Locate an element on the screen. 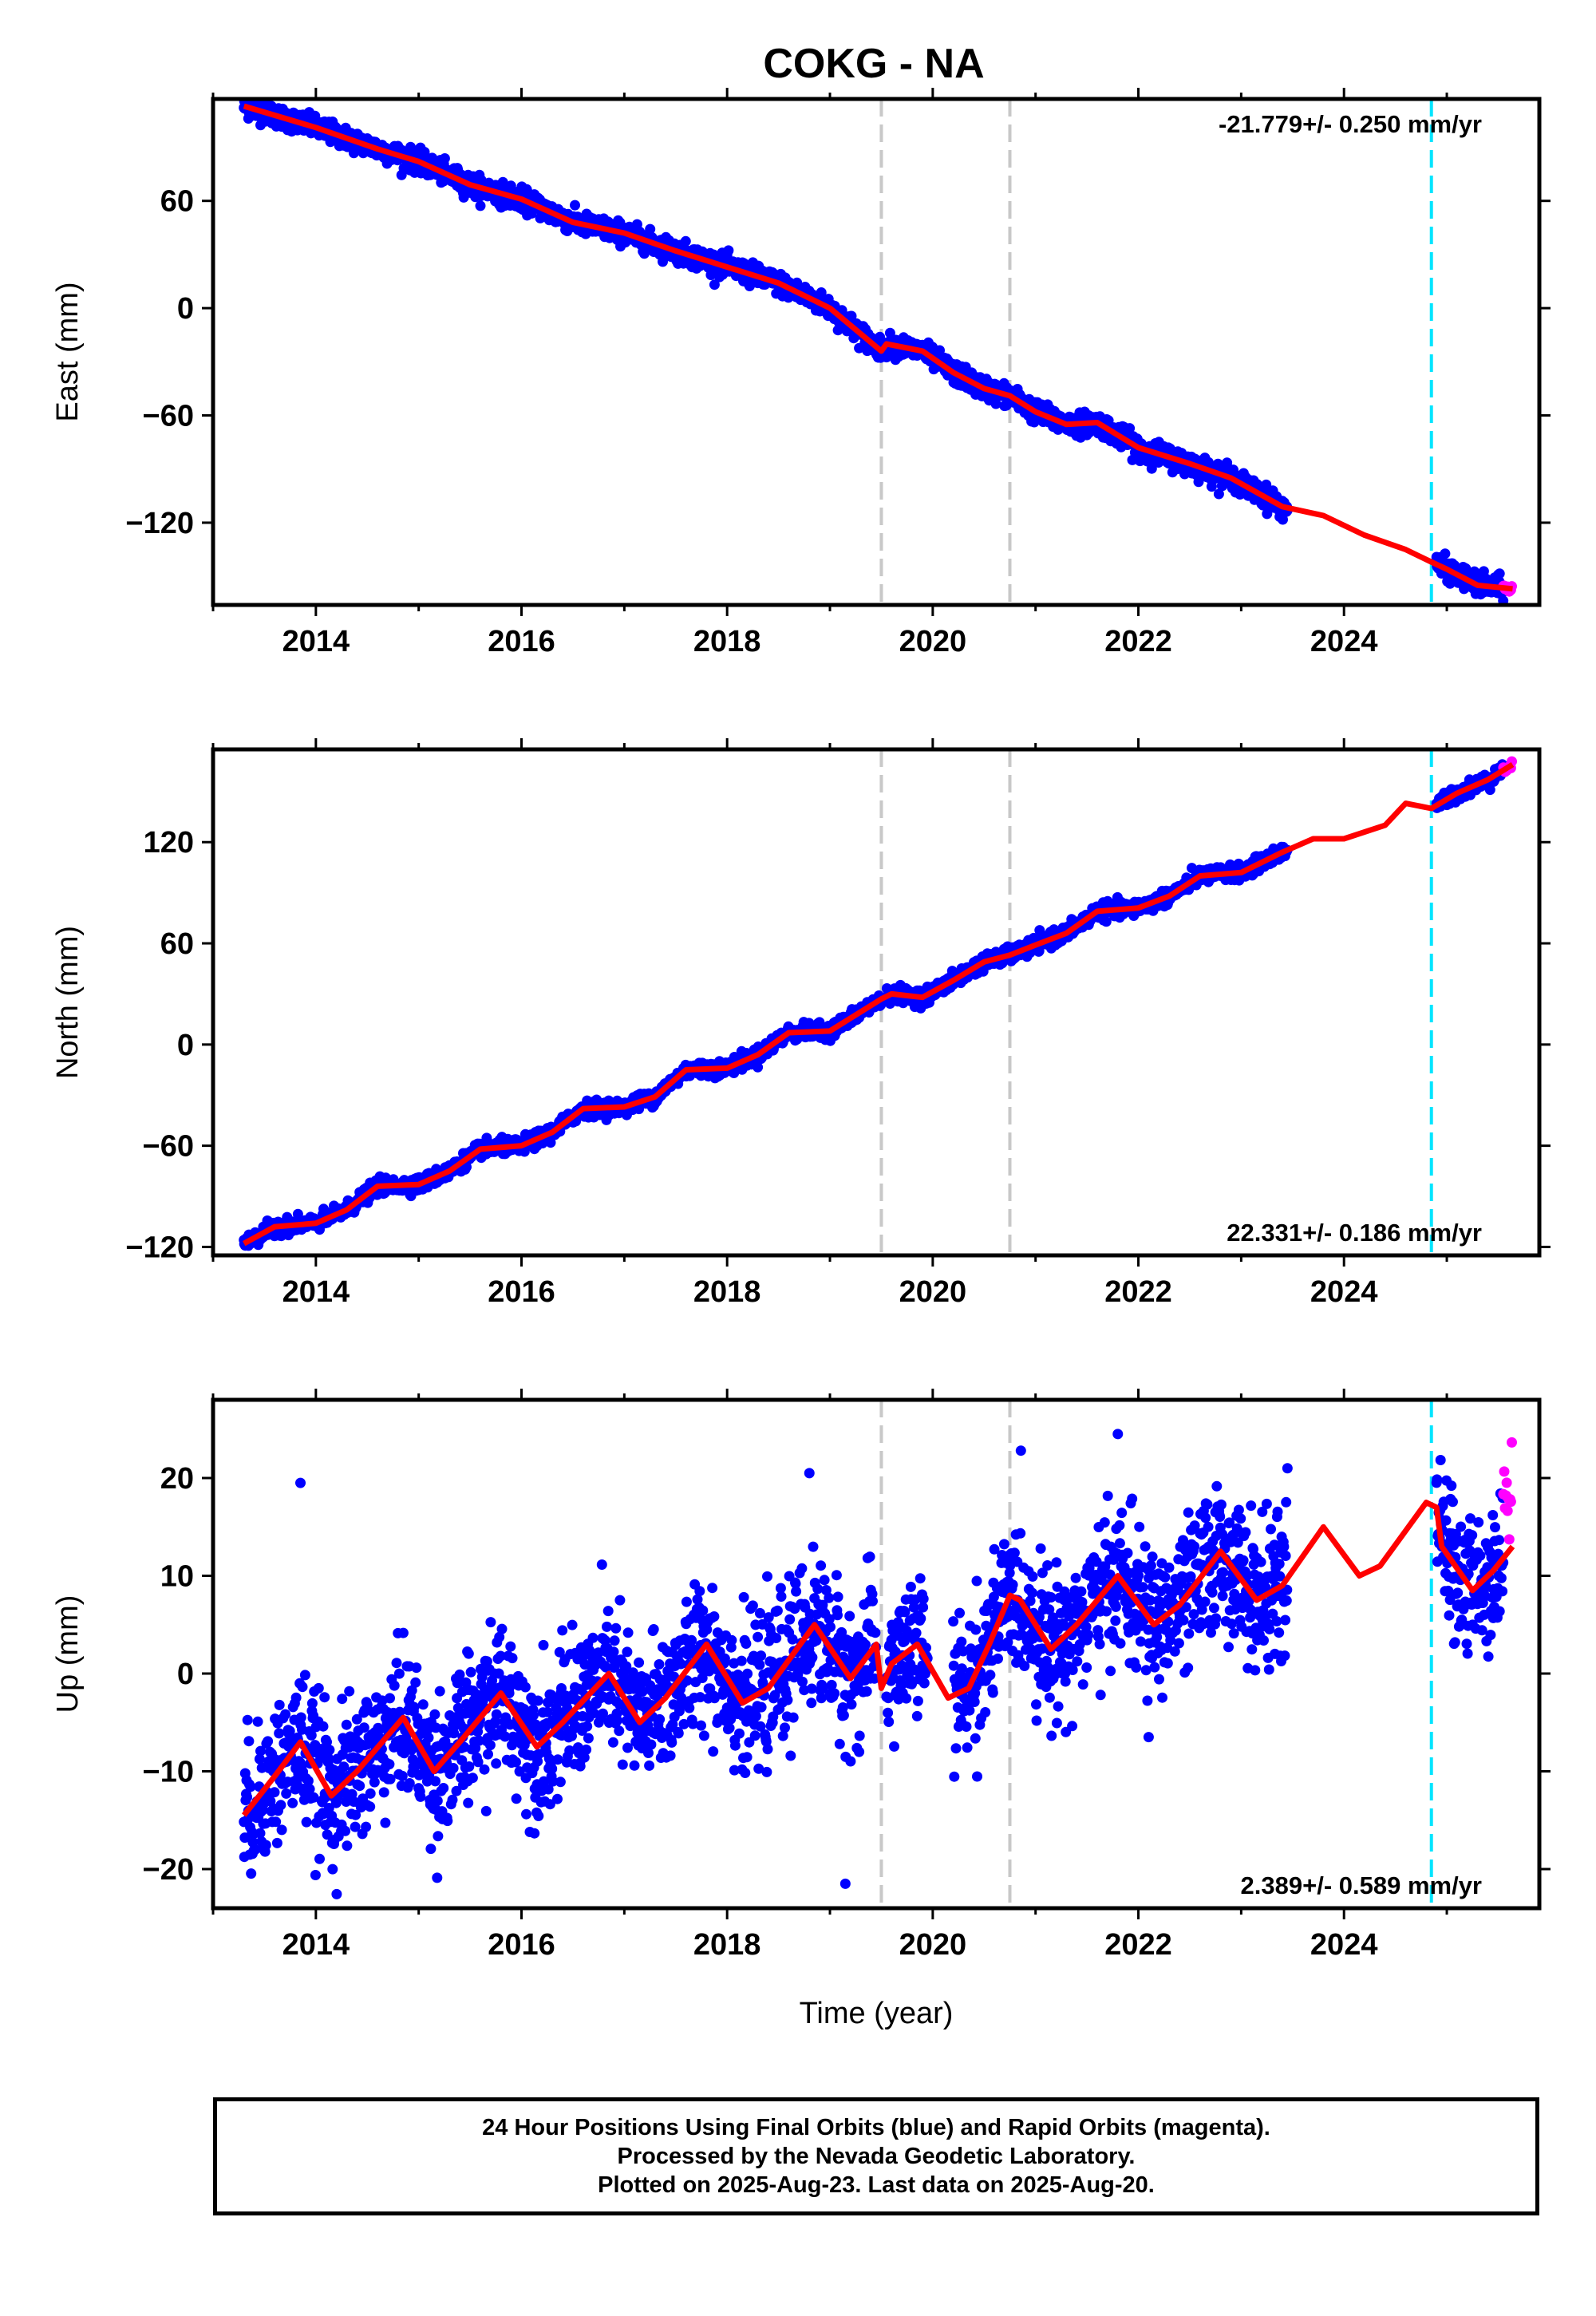  y-tick-label: −120 is located at coordinates (159, 523).